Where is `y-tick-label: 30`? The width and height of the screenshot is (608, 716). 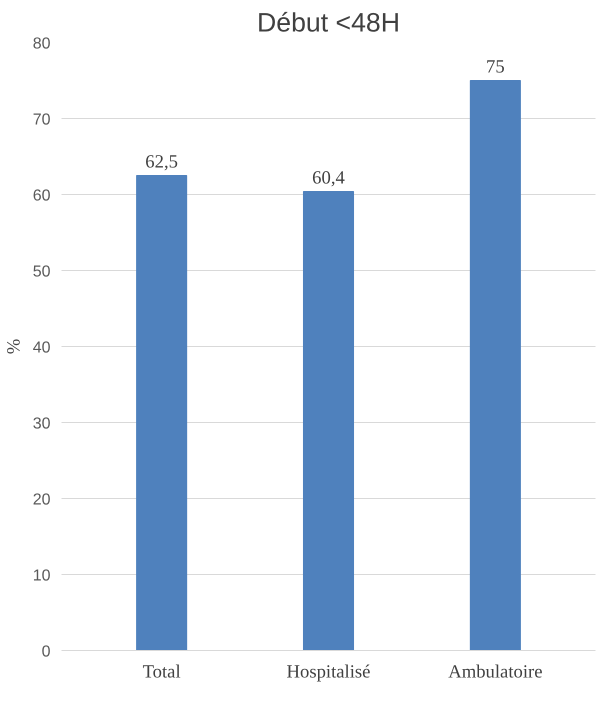
y-tick-label: 30 is located at coordinates (41, 424).